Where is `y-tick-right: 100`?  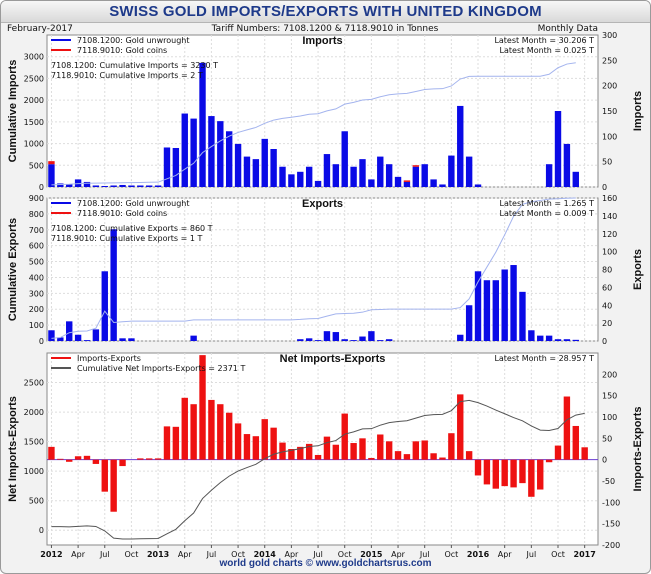 y-tick-right: 100 is located at coordinates (609, 136).